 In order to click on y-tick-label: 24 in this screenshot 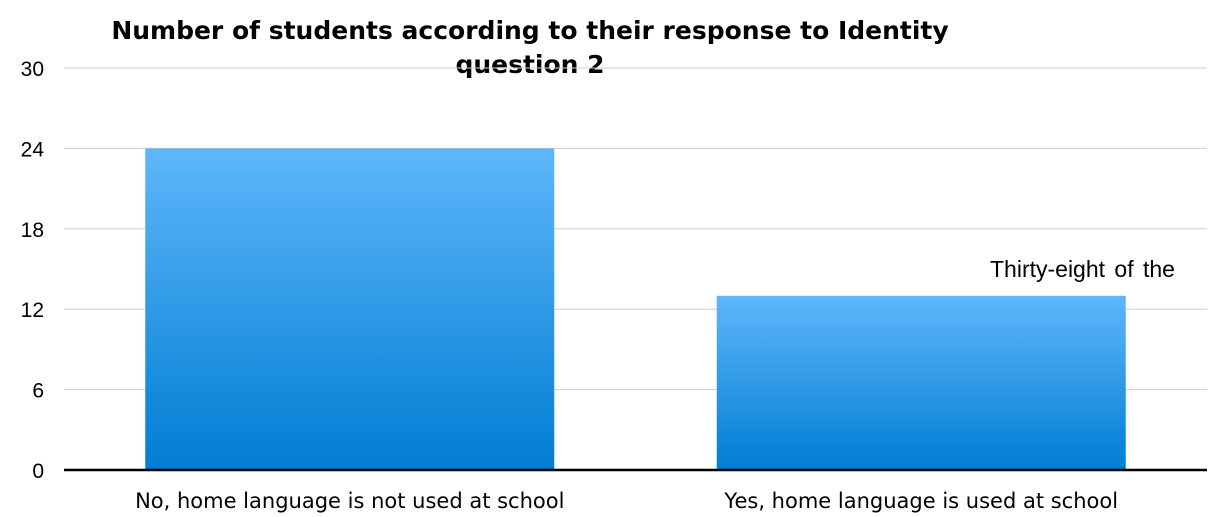, I will do `click(33, 149)`.